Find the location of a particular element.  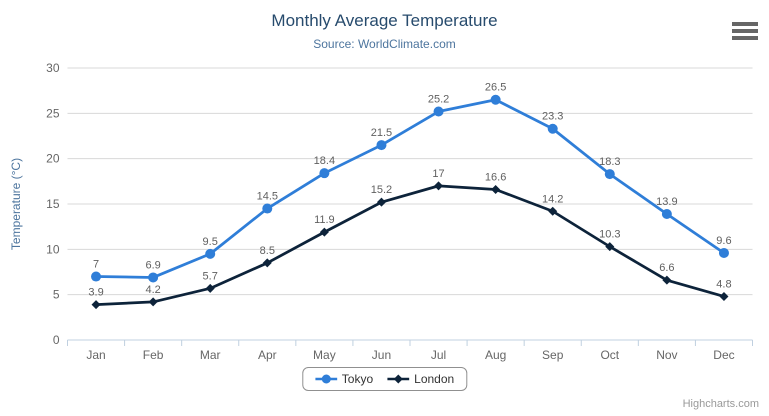

x-axis-label: Dec is located at coordinates (723, 355).